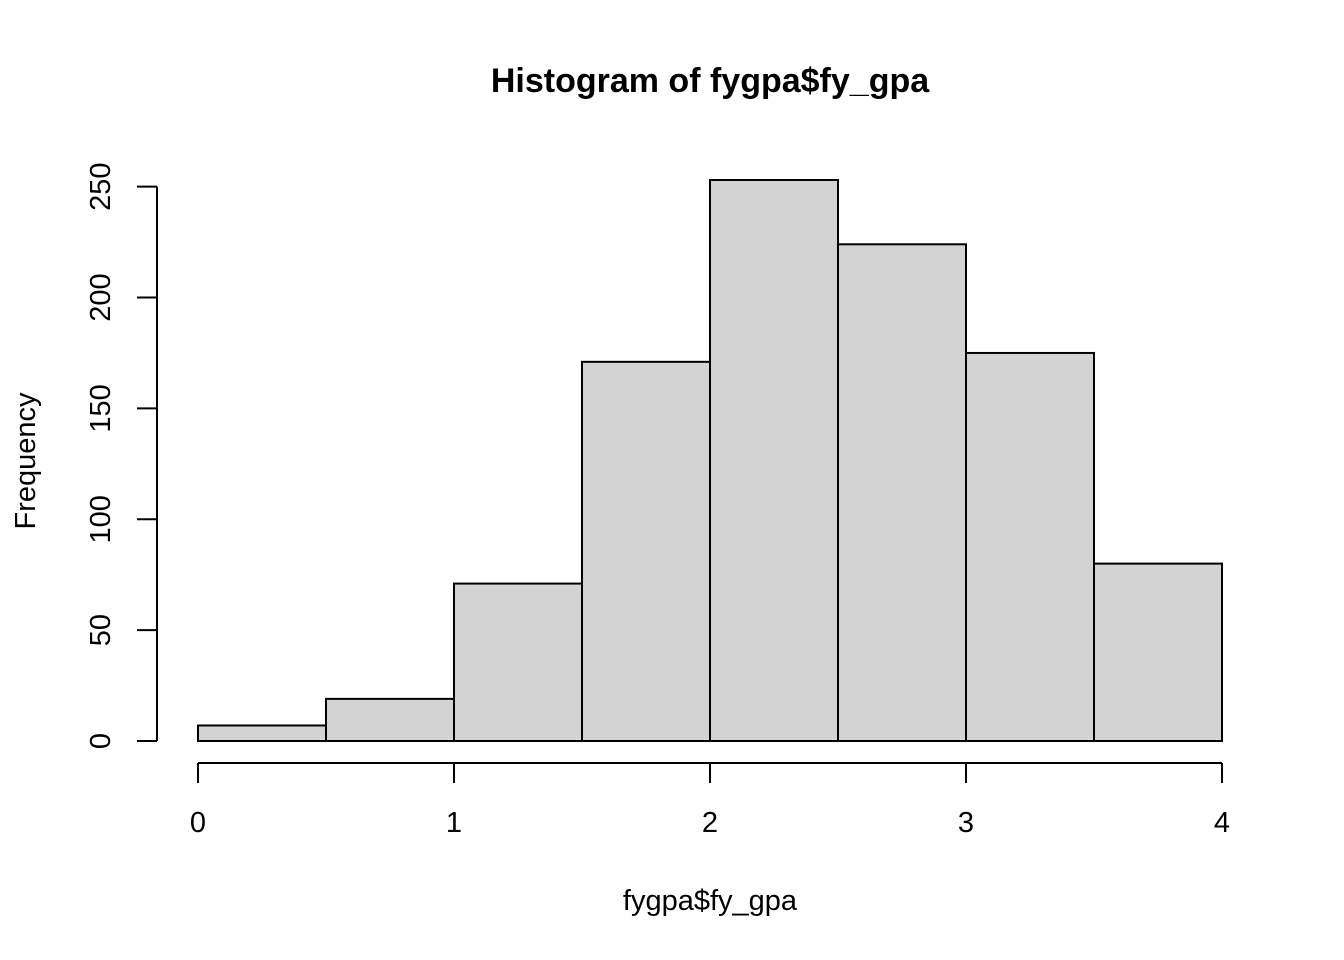  Describe the element at coordinates (966, 823) in the screenshot. I see `x-tick-label: 3` at that location.